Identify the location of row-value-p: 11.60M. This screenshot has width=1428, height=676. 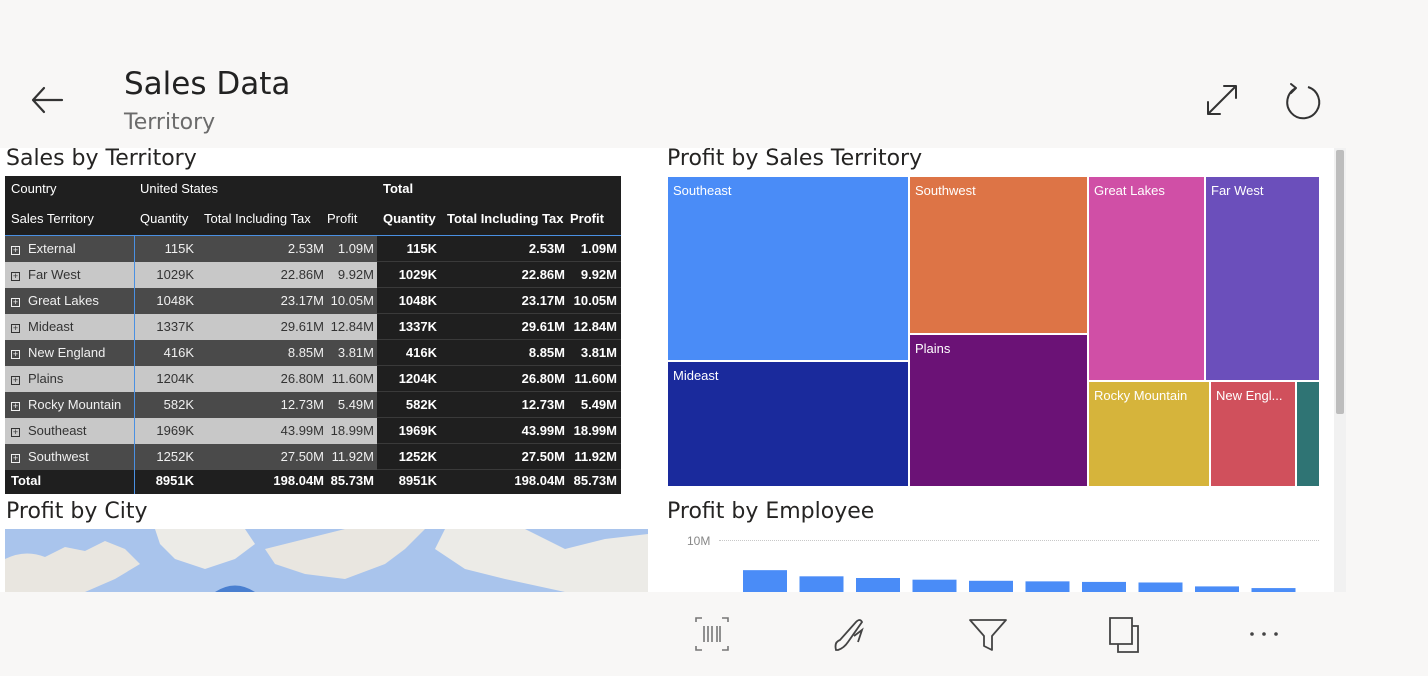
(352, 378).